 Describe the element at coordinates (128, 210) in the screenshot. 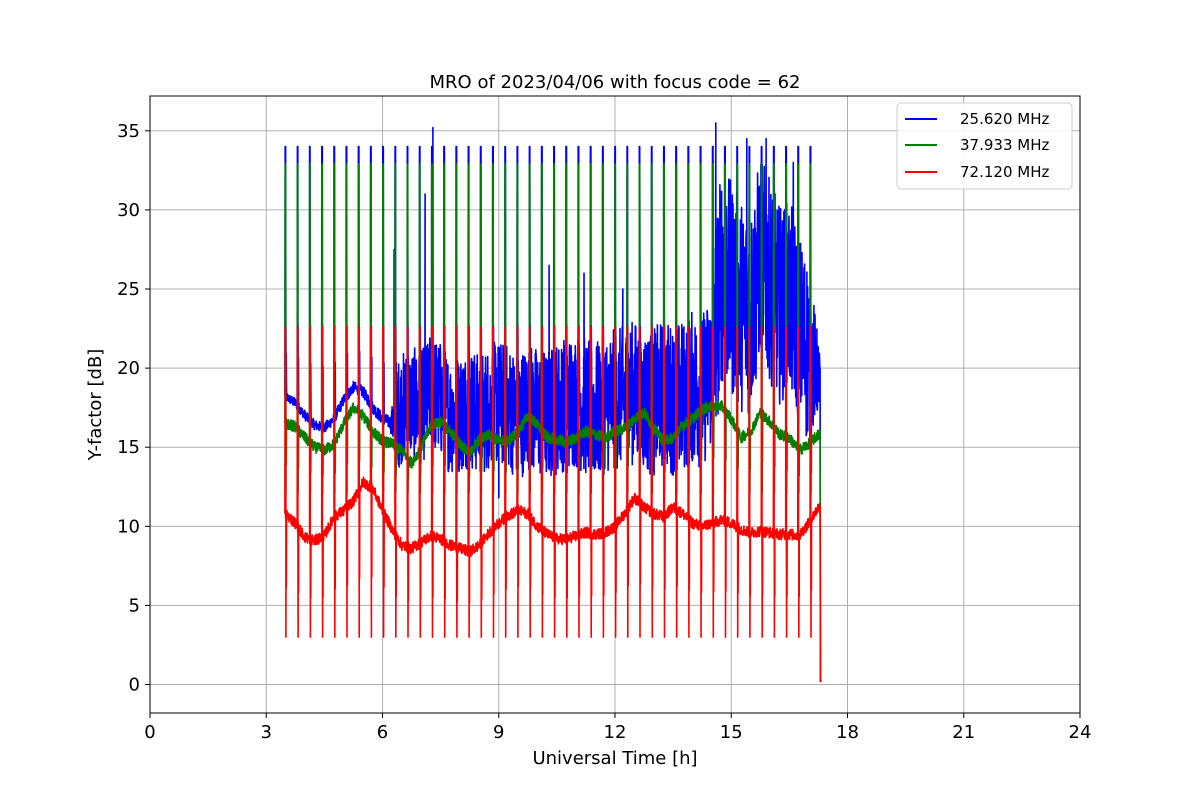

I see `y-tick-label: 30` at that location.